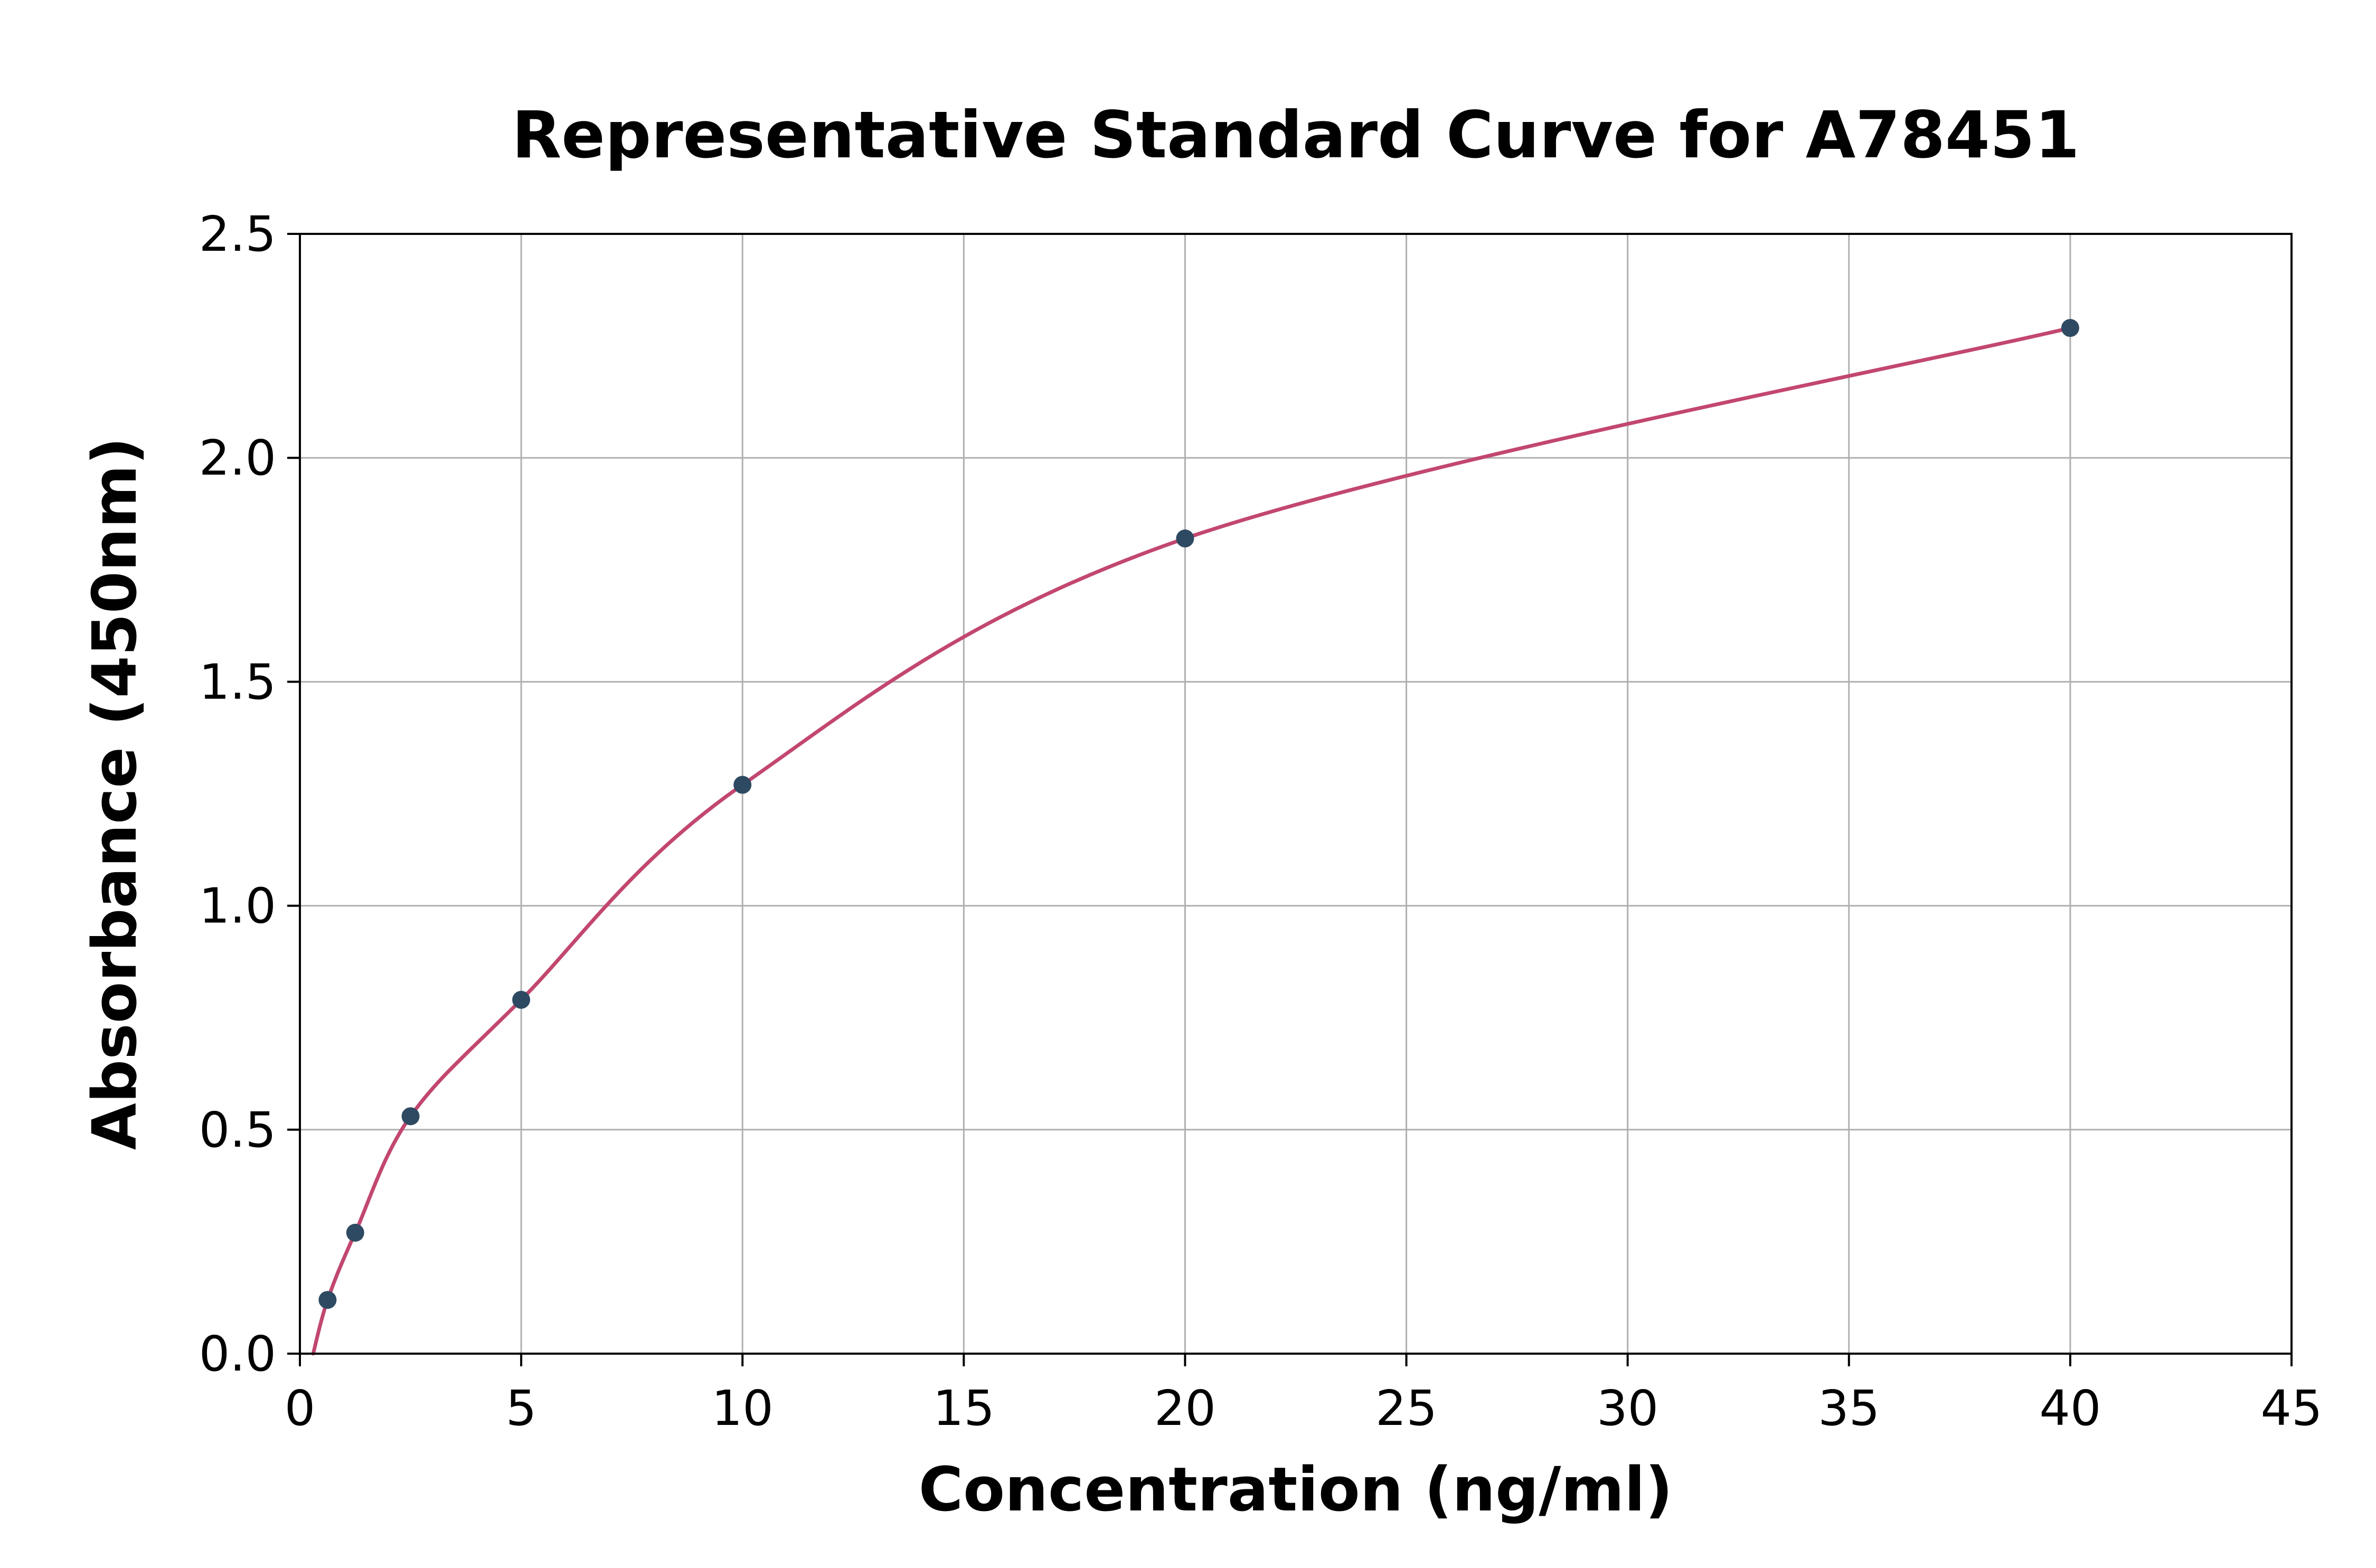 The width and height of the screenshot is (2376, 1568). What do you see at coordinates (1406, 1408) in the screenshot?
I see `x-tick-label: 25` at bounding box center [1406, 1408].